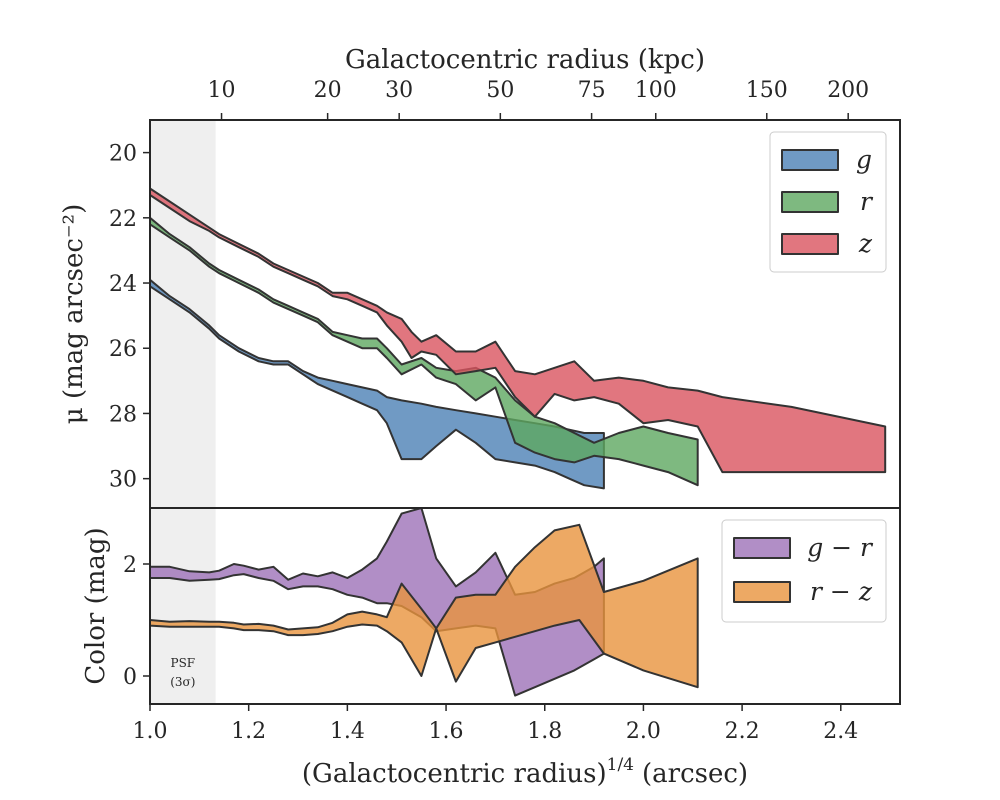  Describe the element at coordinates (841, 591) in the screenshot. I see `legend-label-color-1: r − z` at that location.